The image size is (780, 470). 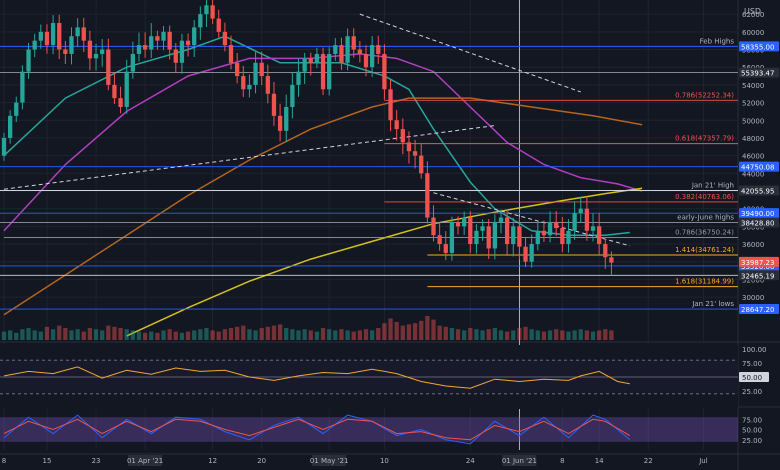 I want to click on stochastic-line, so click(x=317, y=429).